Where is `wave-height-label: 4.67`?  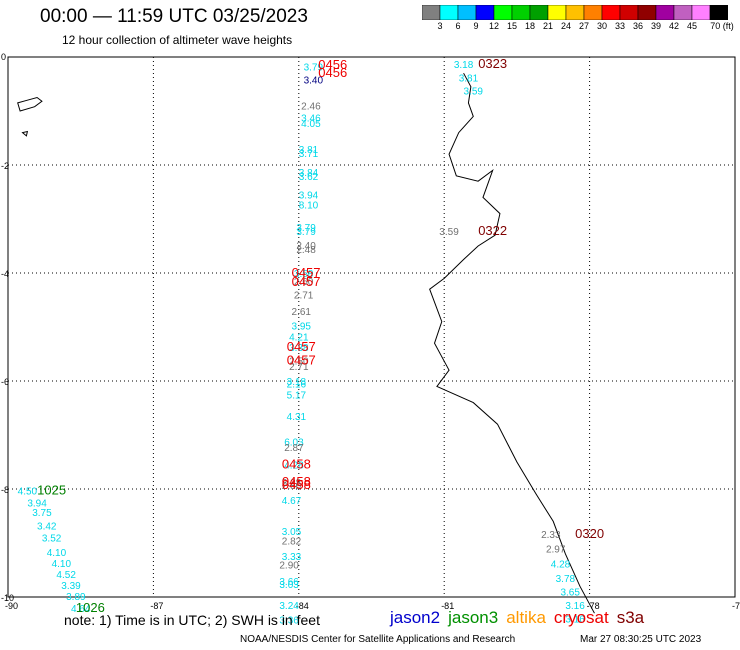 wave-height-label: 4.67 is located at coordinates (292, 501).